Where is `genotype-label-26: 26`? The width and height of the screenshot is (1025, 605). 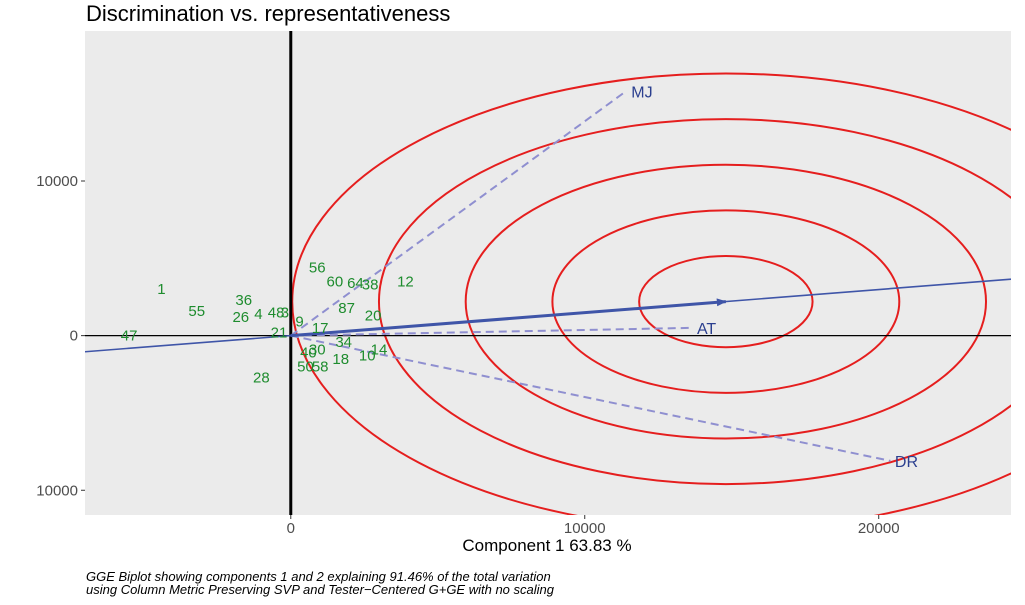
genotype-label-26: 26 is located at coordinates (240, 317).